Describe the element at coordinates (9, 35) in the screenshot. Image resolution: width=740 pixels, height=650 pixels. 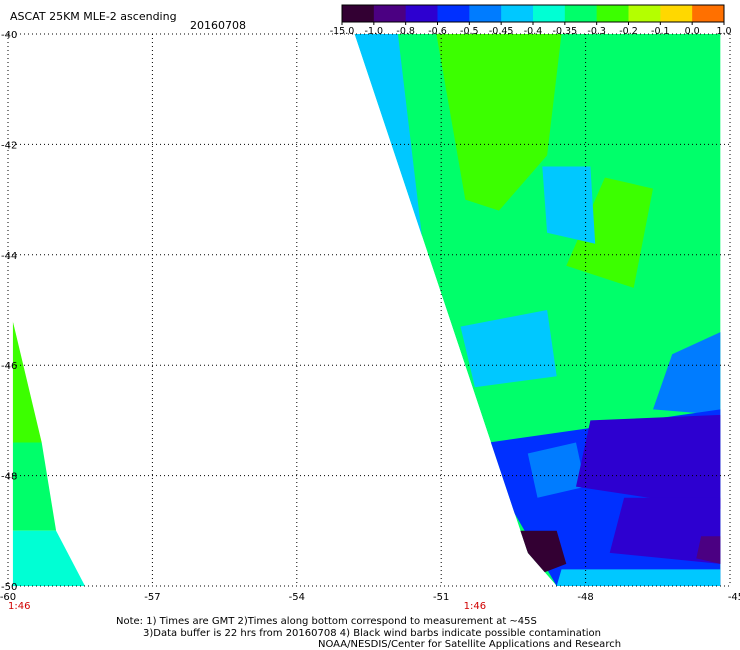
I see `y-tick-label: -40` at that location.